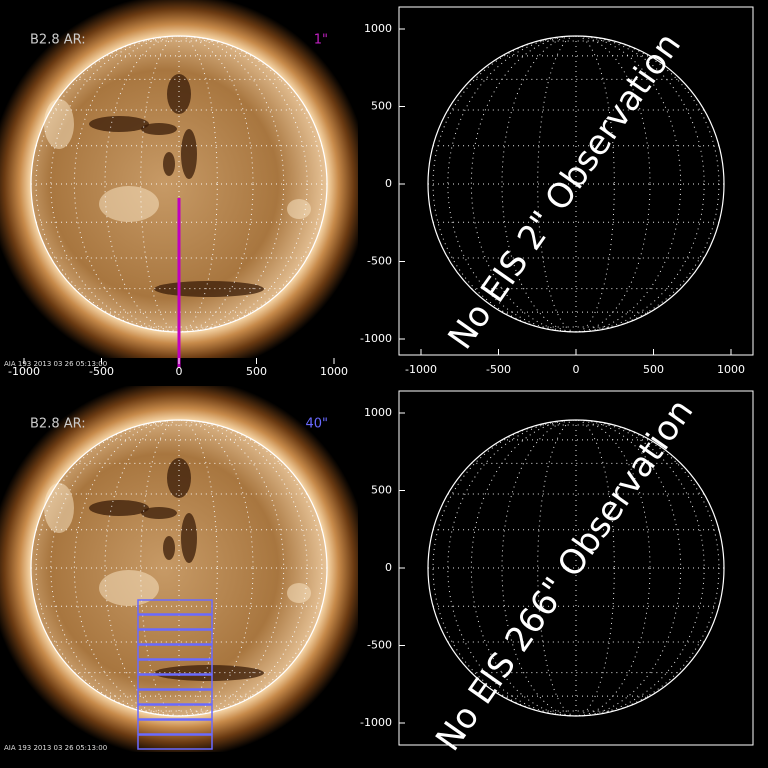  Describe the element at coordinates (316, 424) in the screenshot. I see `slit-label: 40"` at that location.